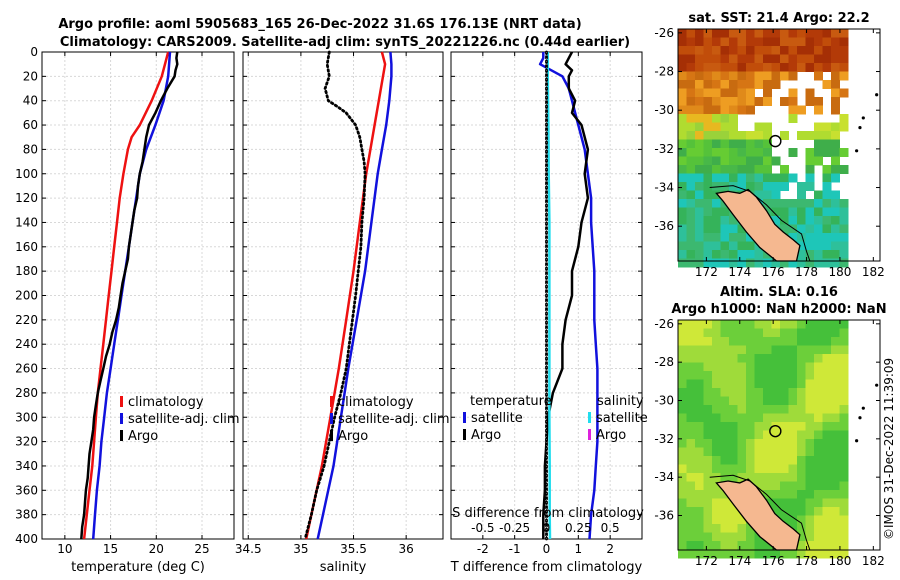 This screenshot has width=900, height=580. What do you see at coordinates (26, 417) in the screenshot?
I see `y-tick-label: 300` at bounding box center [26, 417].